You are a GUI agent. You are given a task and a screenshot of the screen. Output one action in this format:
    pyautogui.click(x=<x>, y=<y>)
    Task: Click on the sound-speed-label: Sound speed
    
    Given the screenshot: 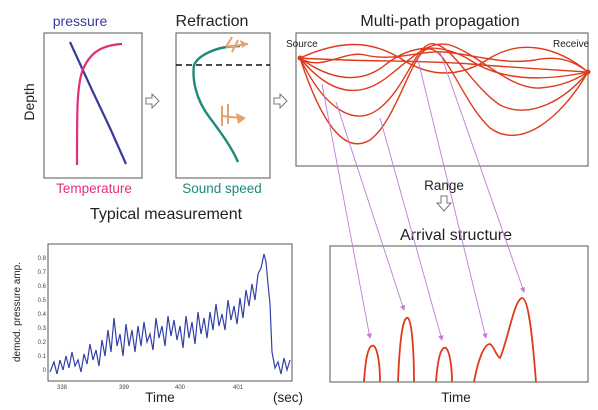 What is the action you would take?
    pyautogui.click(x=222, y=188)
    